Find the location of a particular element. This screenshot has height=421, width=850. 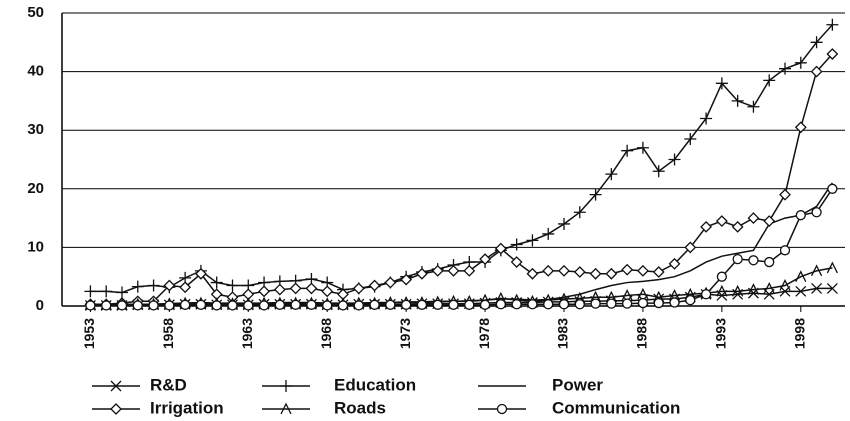

x-tick-label: 1978 is located at coordinates (484, 333).